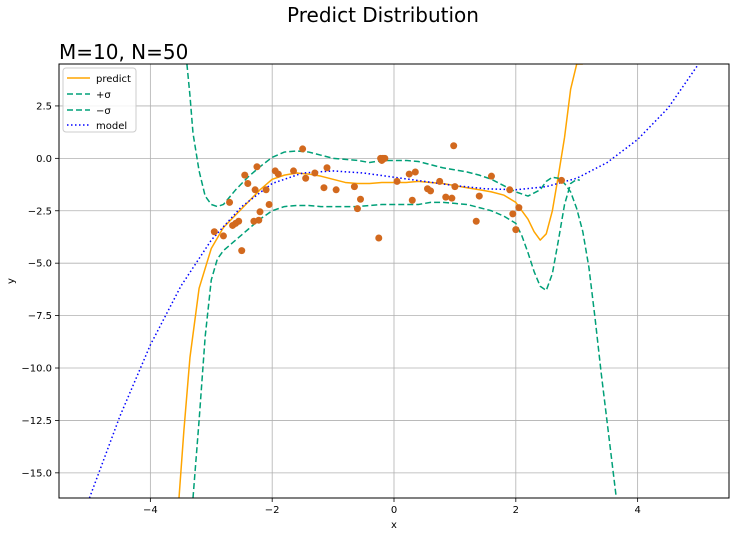 This screenshot has height=537, width=735. Describe the element at coordinates (44, 159) in the screenshot. I see `y-tick-label: 0.0` at that location.